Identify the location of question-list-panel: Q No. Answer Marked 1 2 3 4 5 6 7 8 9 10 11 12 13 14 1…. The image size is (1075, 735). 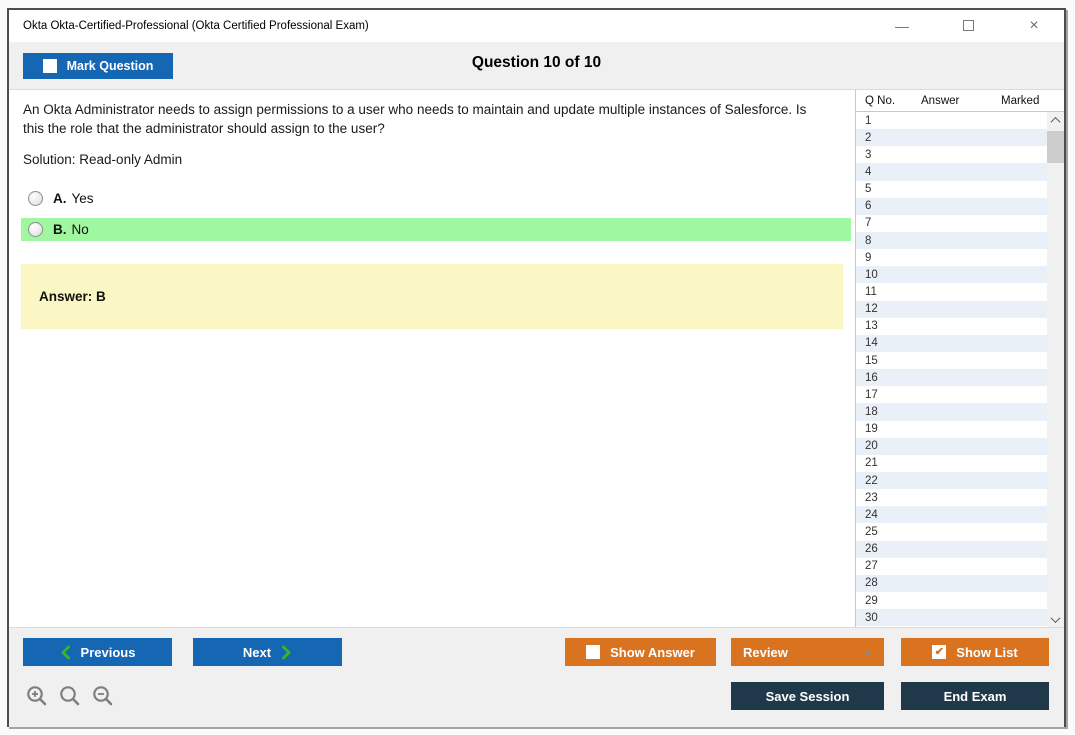
(959, 358).